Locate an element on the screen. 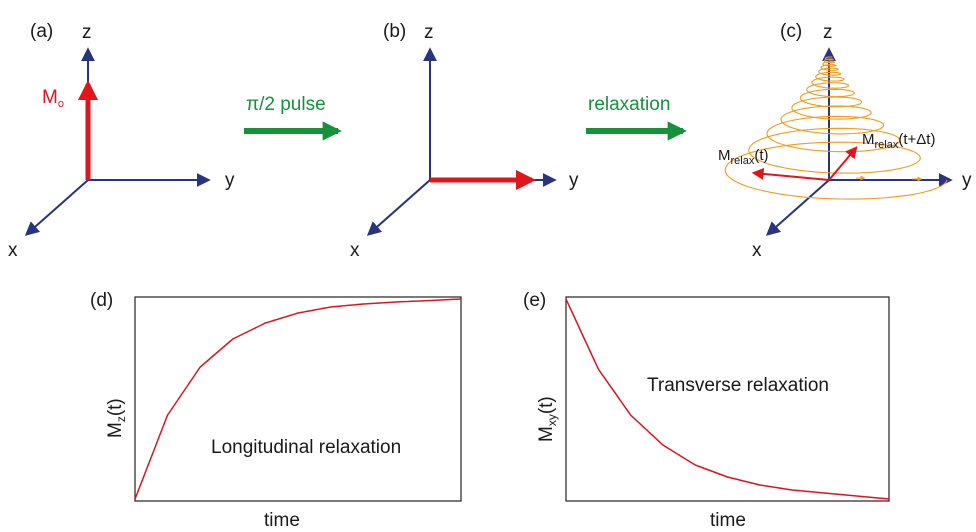 Image resolution: width=976 pixels, height=532 pixels. y-axis-label: Mxy(t) is located at coordinates (547, 419).